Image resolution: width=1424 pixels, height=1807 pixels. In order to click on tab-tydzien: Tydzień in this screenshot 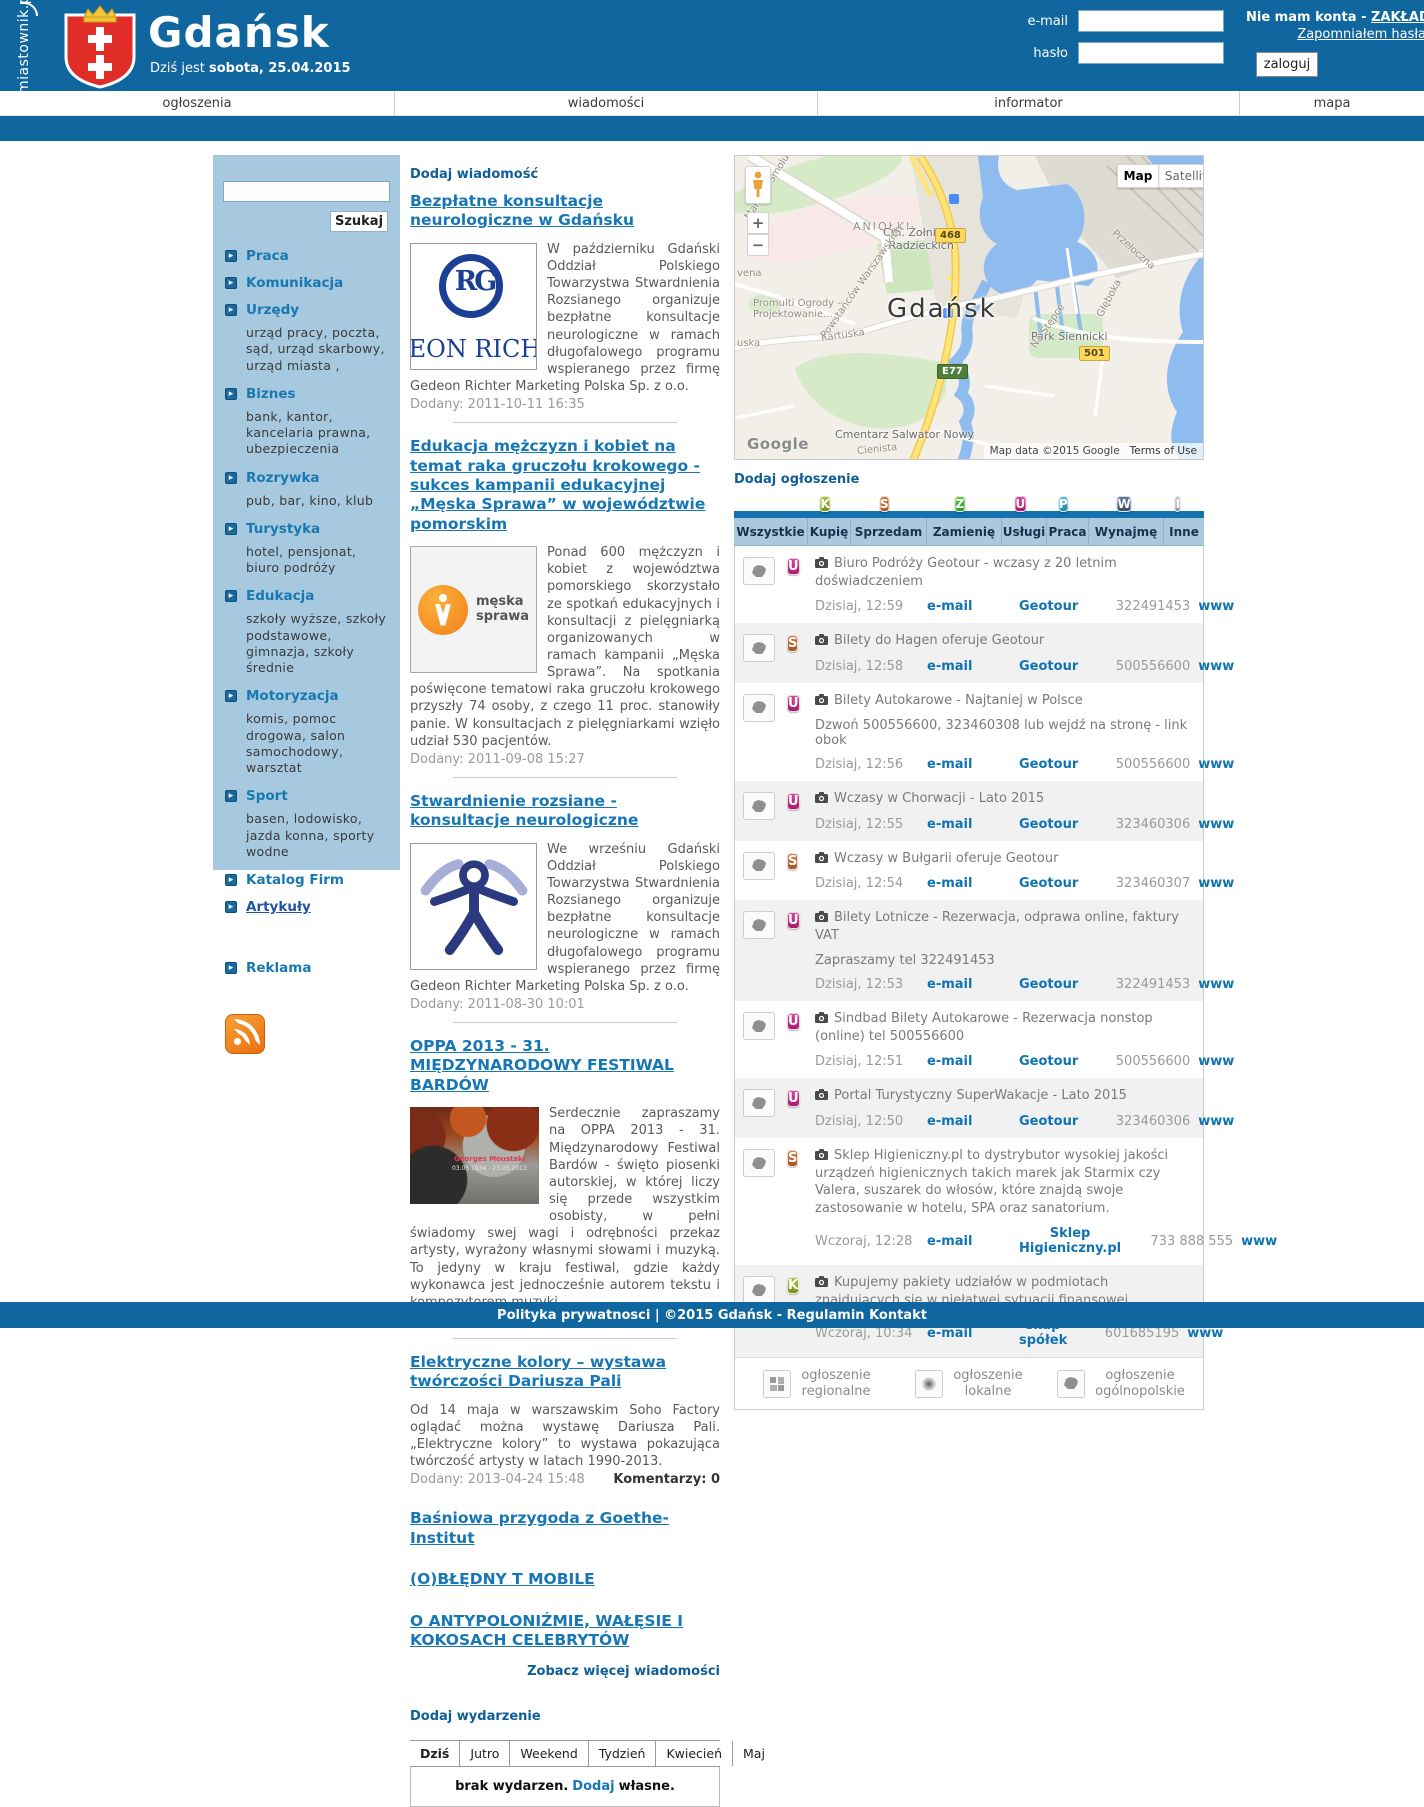, I will do `click(623, 1754)`.